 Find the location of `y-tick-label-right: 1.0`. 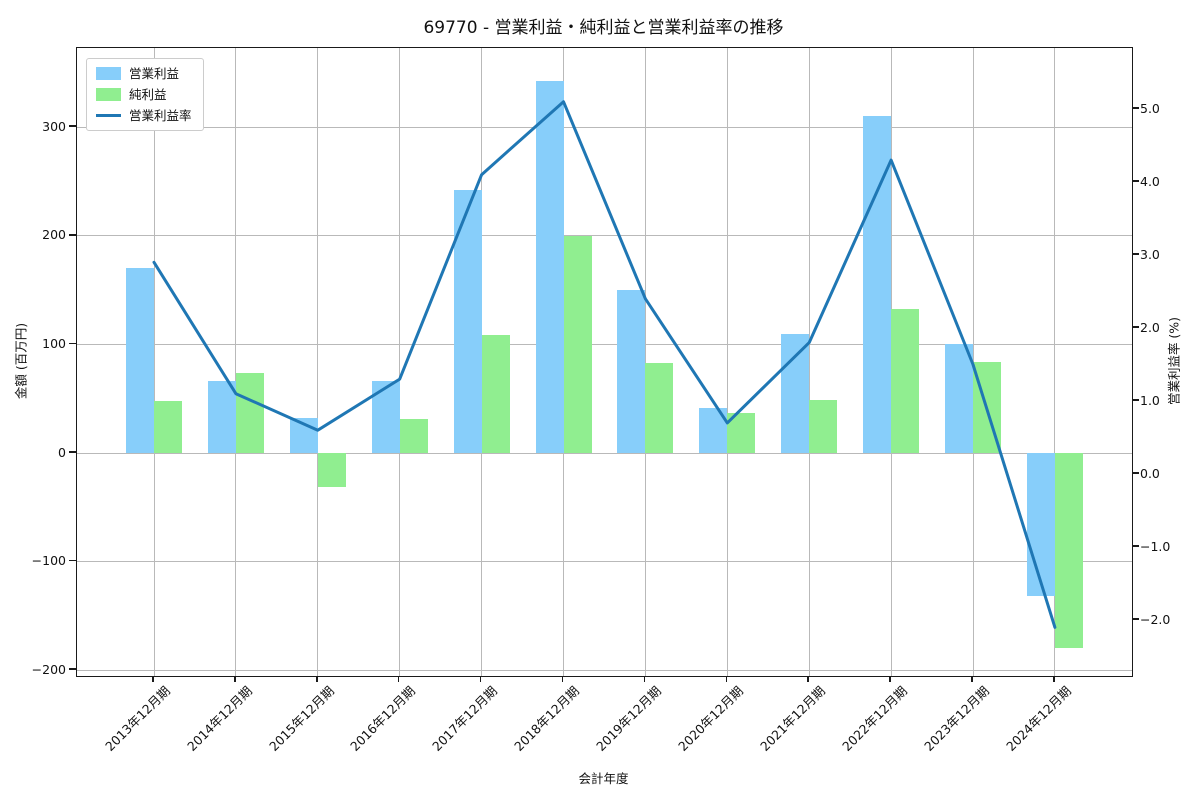

y-tick-label-right: 1.0 is located at coordinates (1150, 400).